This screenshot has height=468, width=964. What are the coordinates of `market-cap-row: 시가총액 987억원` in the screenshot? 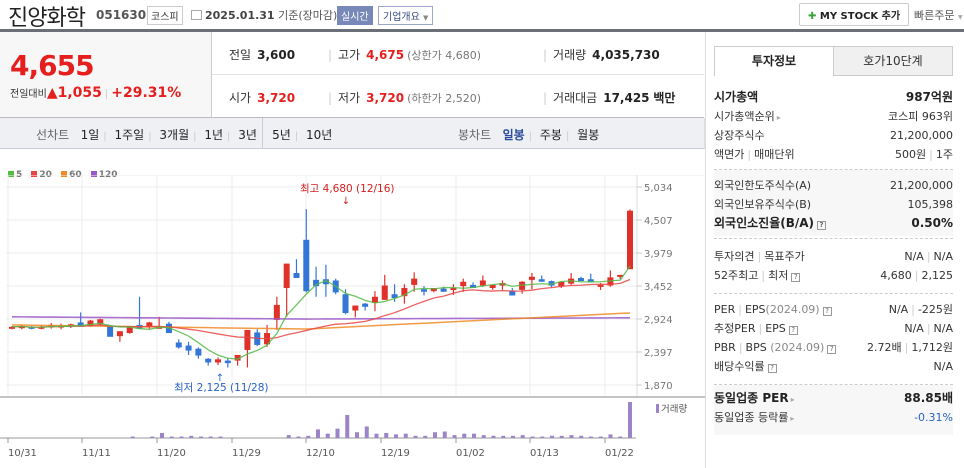 It's located at (833, 97).